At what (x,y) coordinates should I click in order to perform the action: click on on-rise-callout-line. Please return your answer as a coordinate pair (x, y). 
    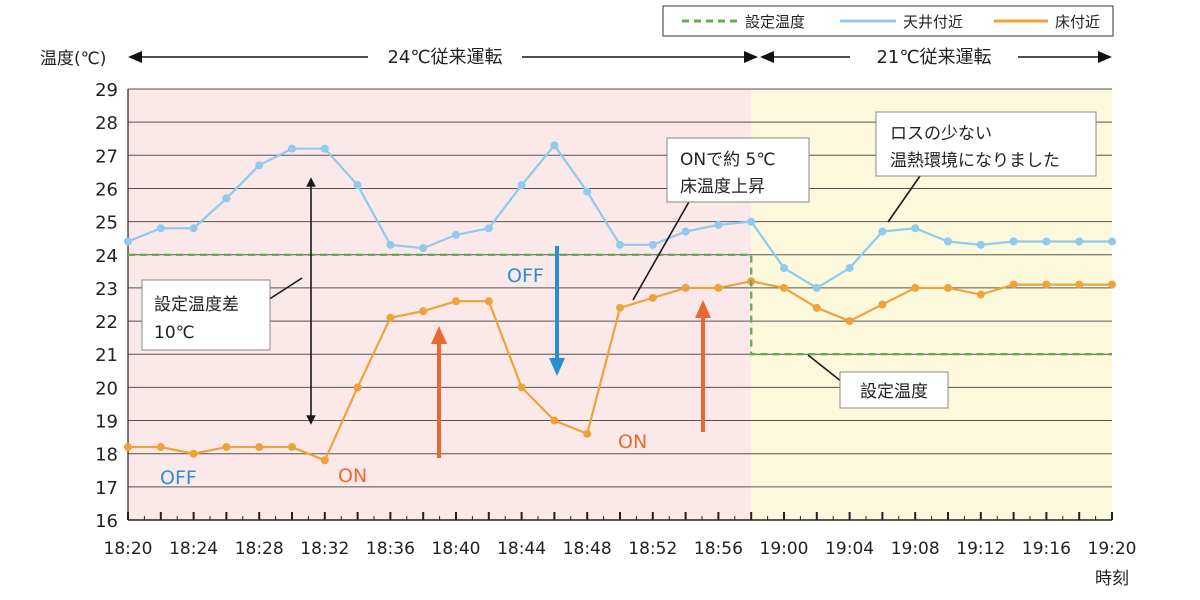
    Looking at the image, I should click on (661, 250).